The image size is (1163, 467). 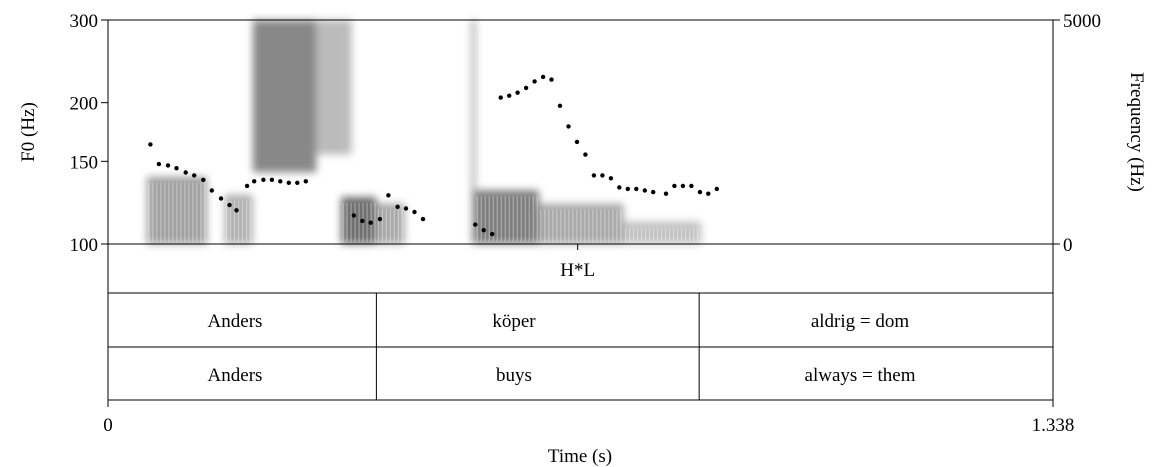 I want to click on swedish-word-2: köper, so click(x=514, y=321).